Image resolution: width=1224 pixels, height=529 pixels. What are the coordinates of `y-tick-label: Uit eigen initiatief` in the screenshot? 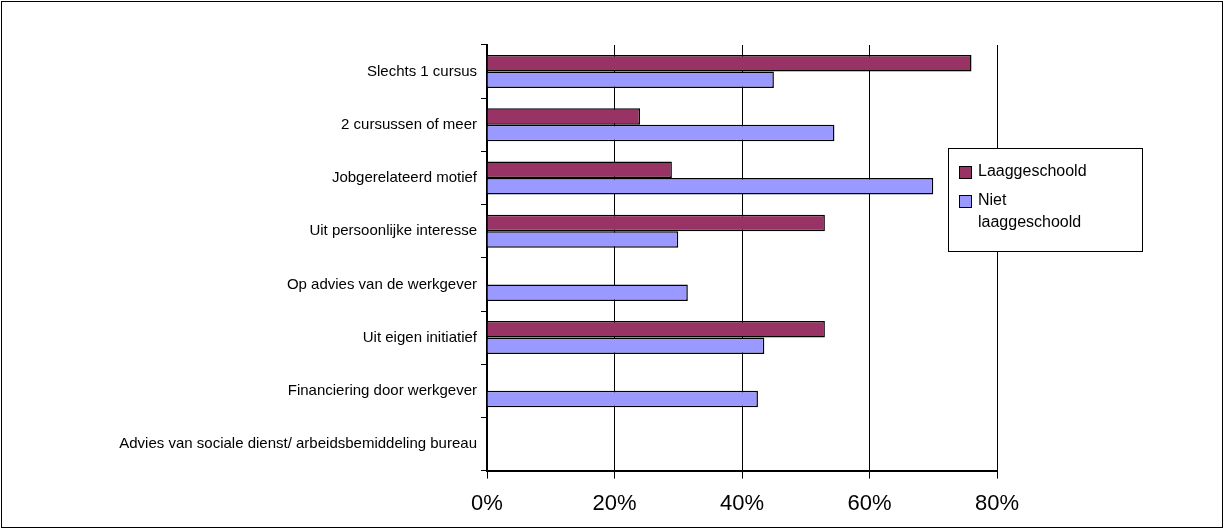 It's located at (420, 336).